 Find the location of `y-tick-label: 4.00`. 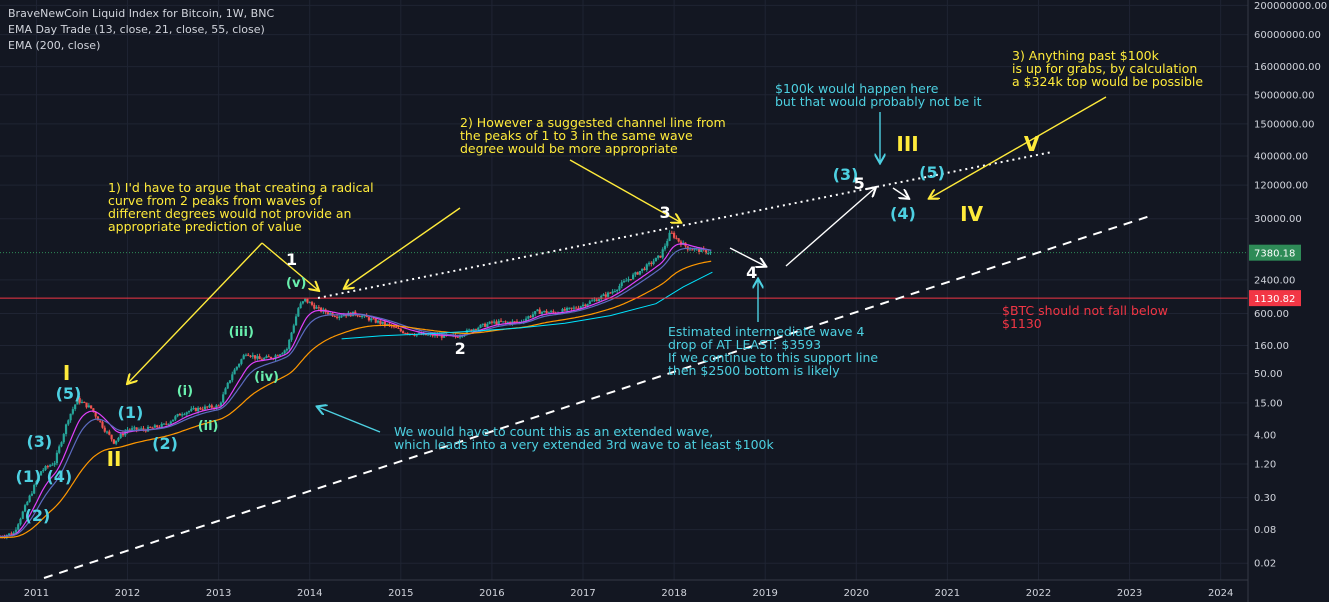

y-tick-label: 4.00 is located at coordinates (1265, 435).